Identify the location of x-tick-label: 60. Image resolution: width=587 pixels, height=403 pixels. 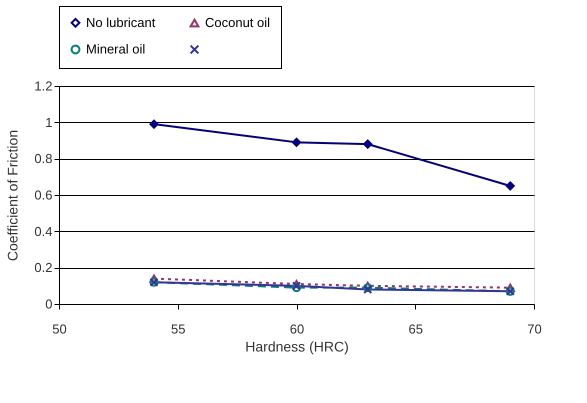
(297, 329).